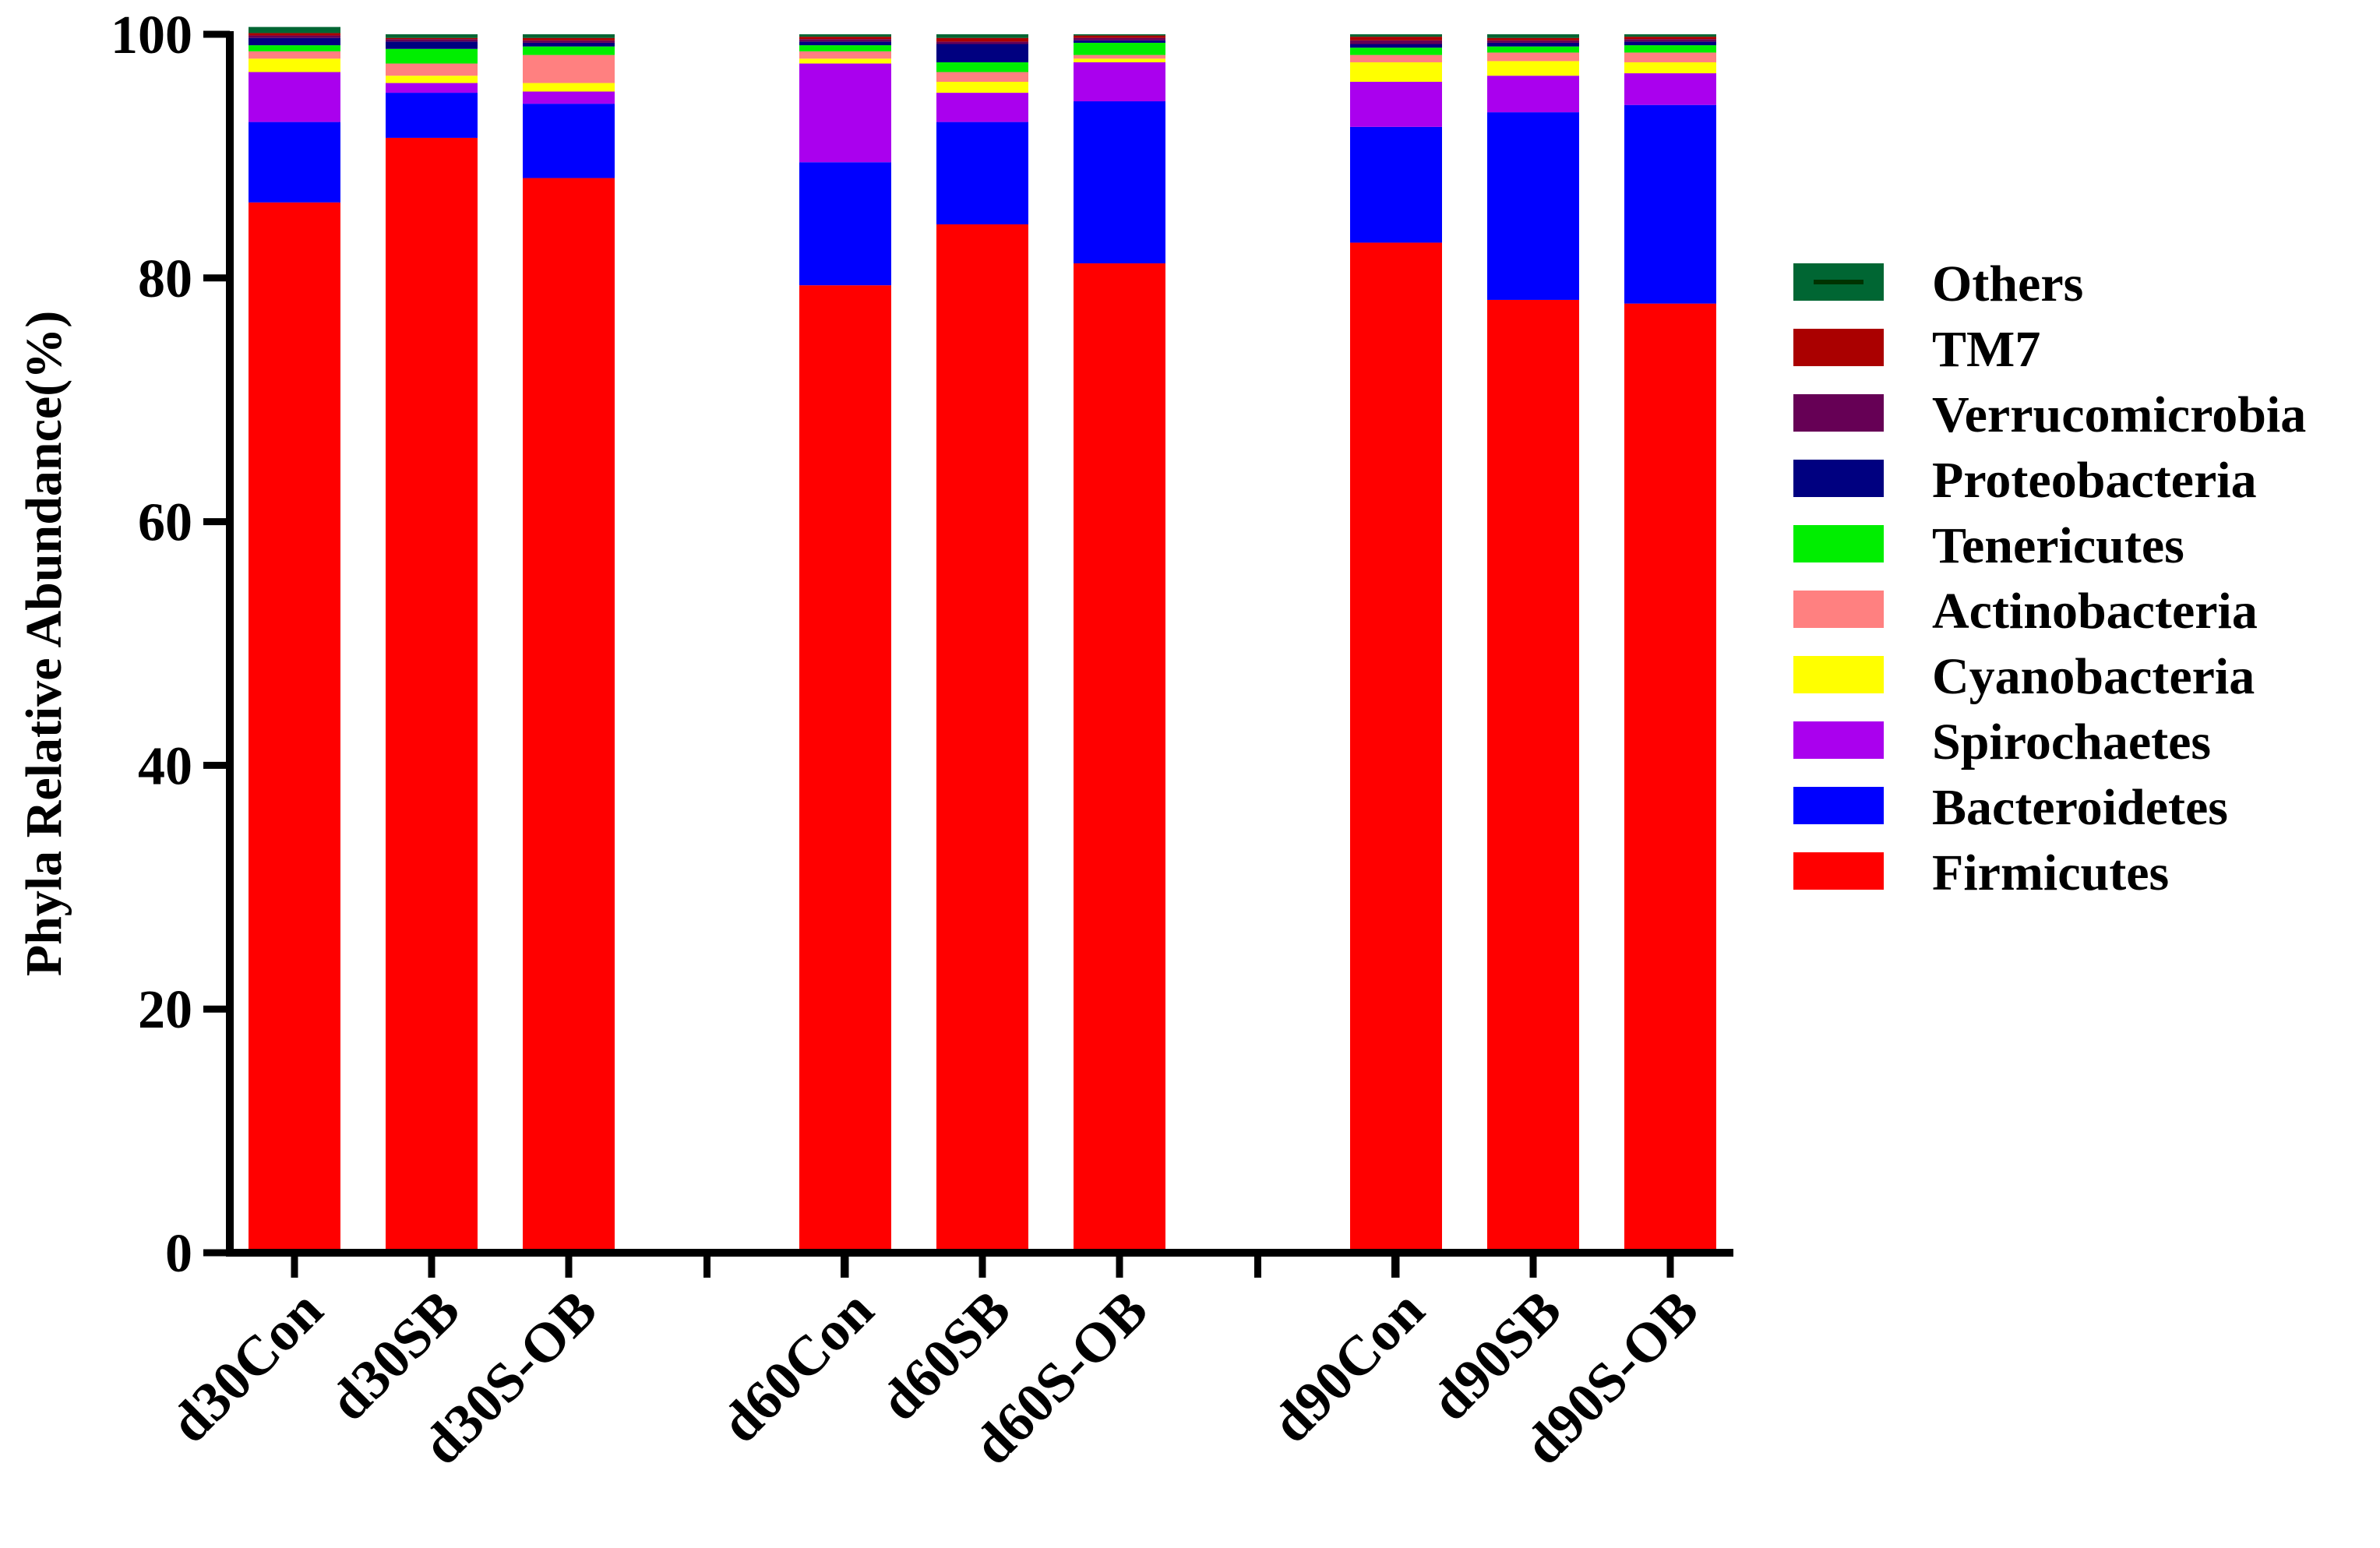 This screenshot has height=1548, width=2380. I want to click on y-tick-label-80: 80, so click(165, 279).